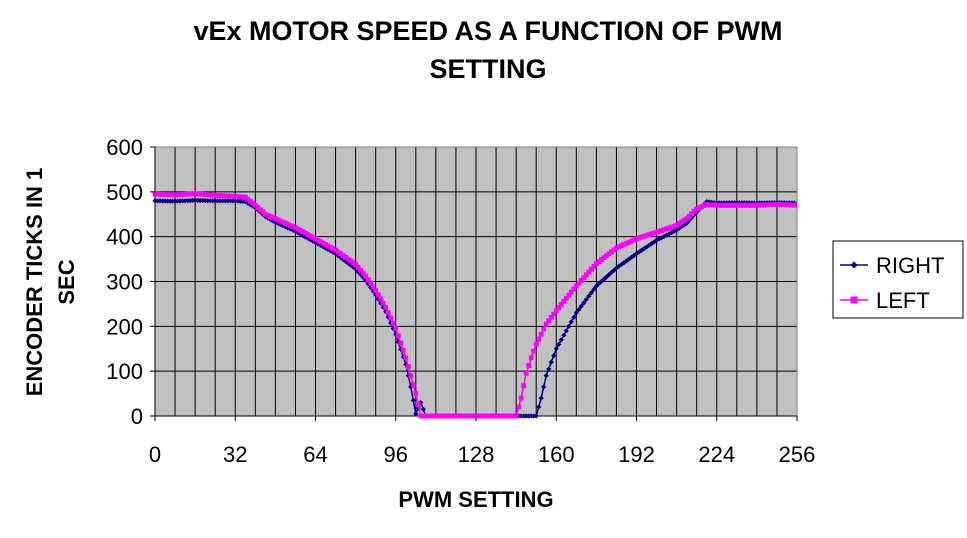 This screenshot has height=538, width=967. I want to click on chart-title-line-2: SETTING, so click(487, 69).